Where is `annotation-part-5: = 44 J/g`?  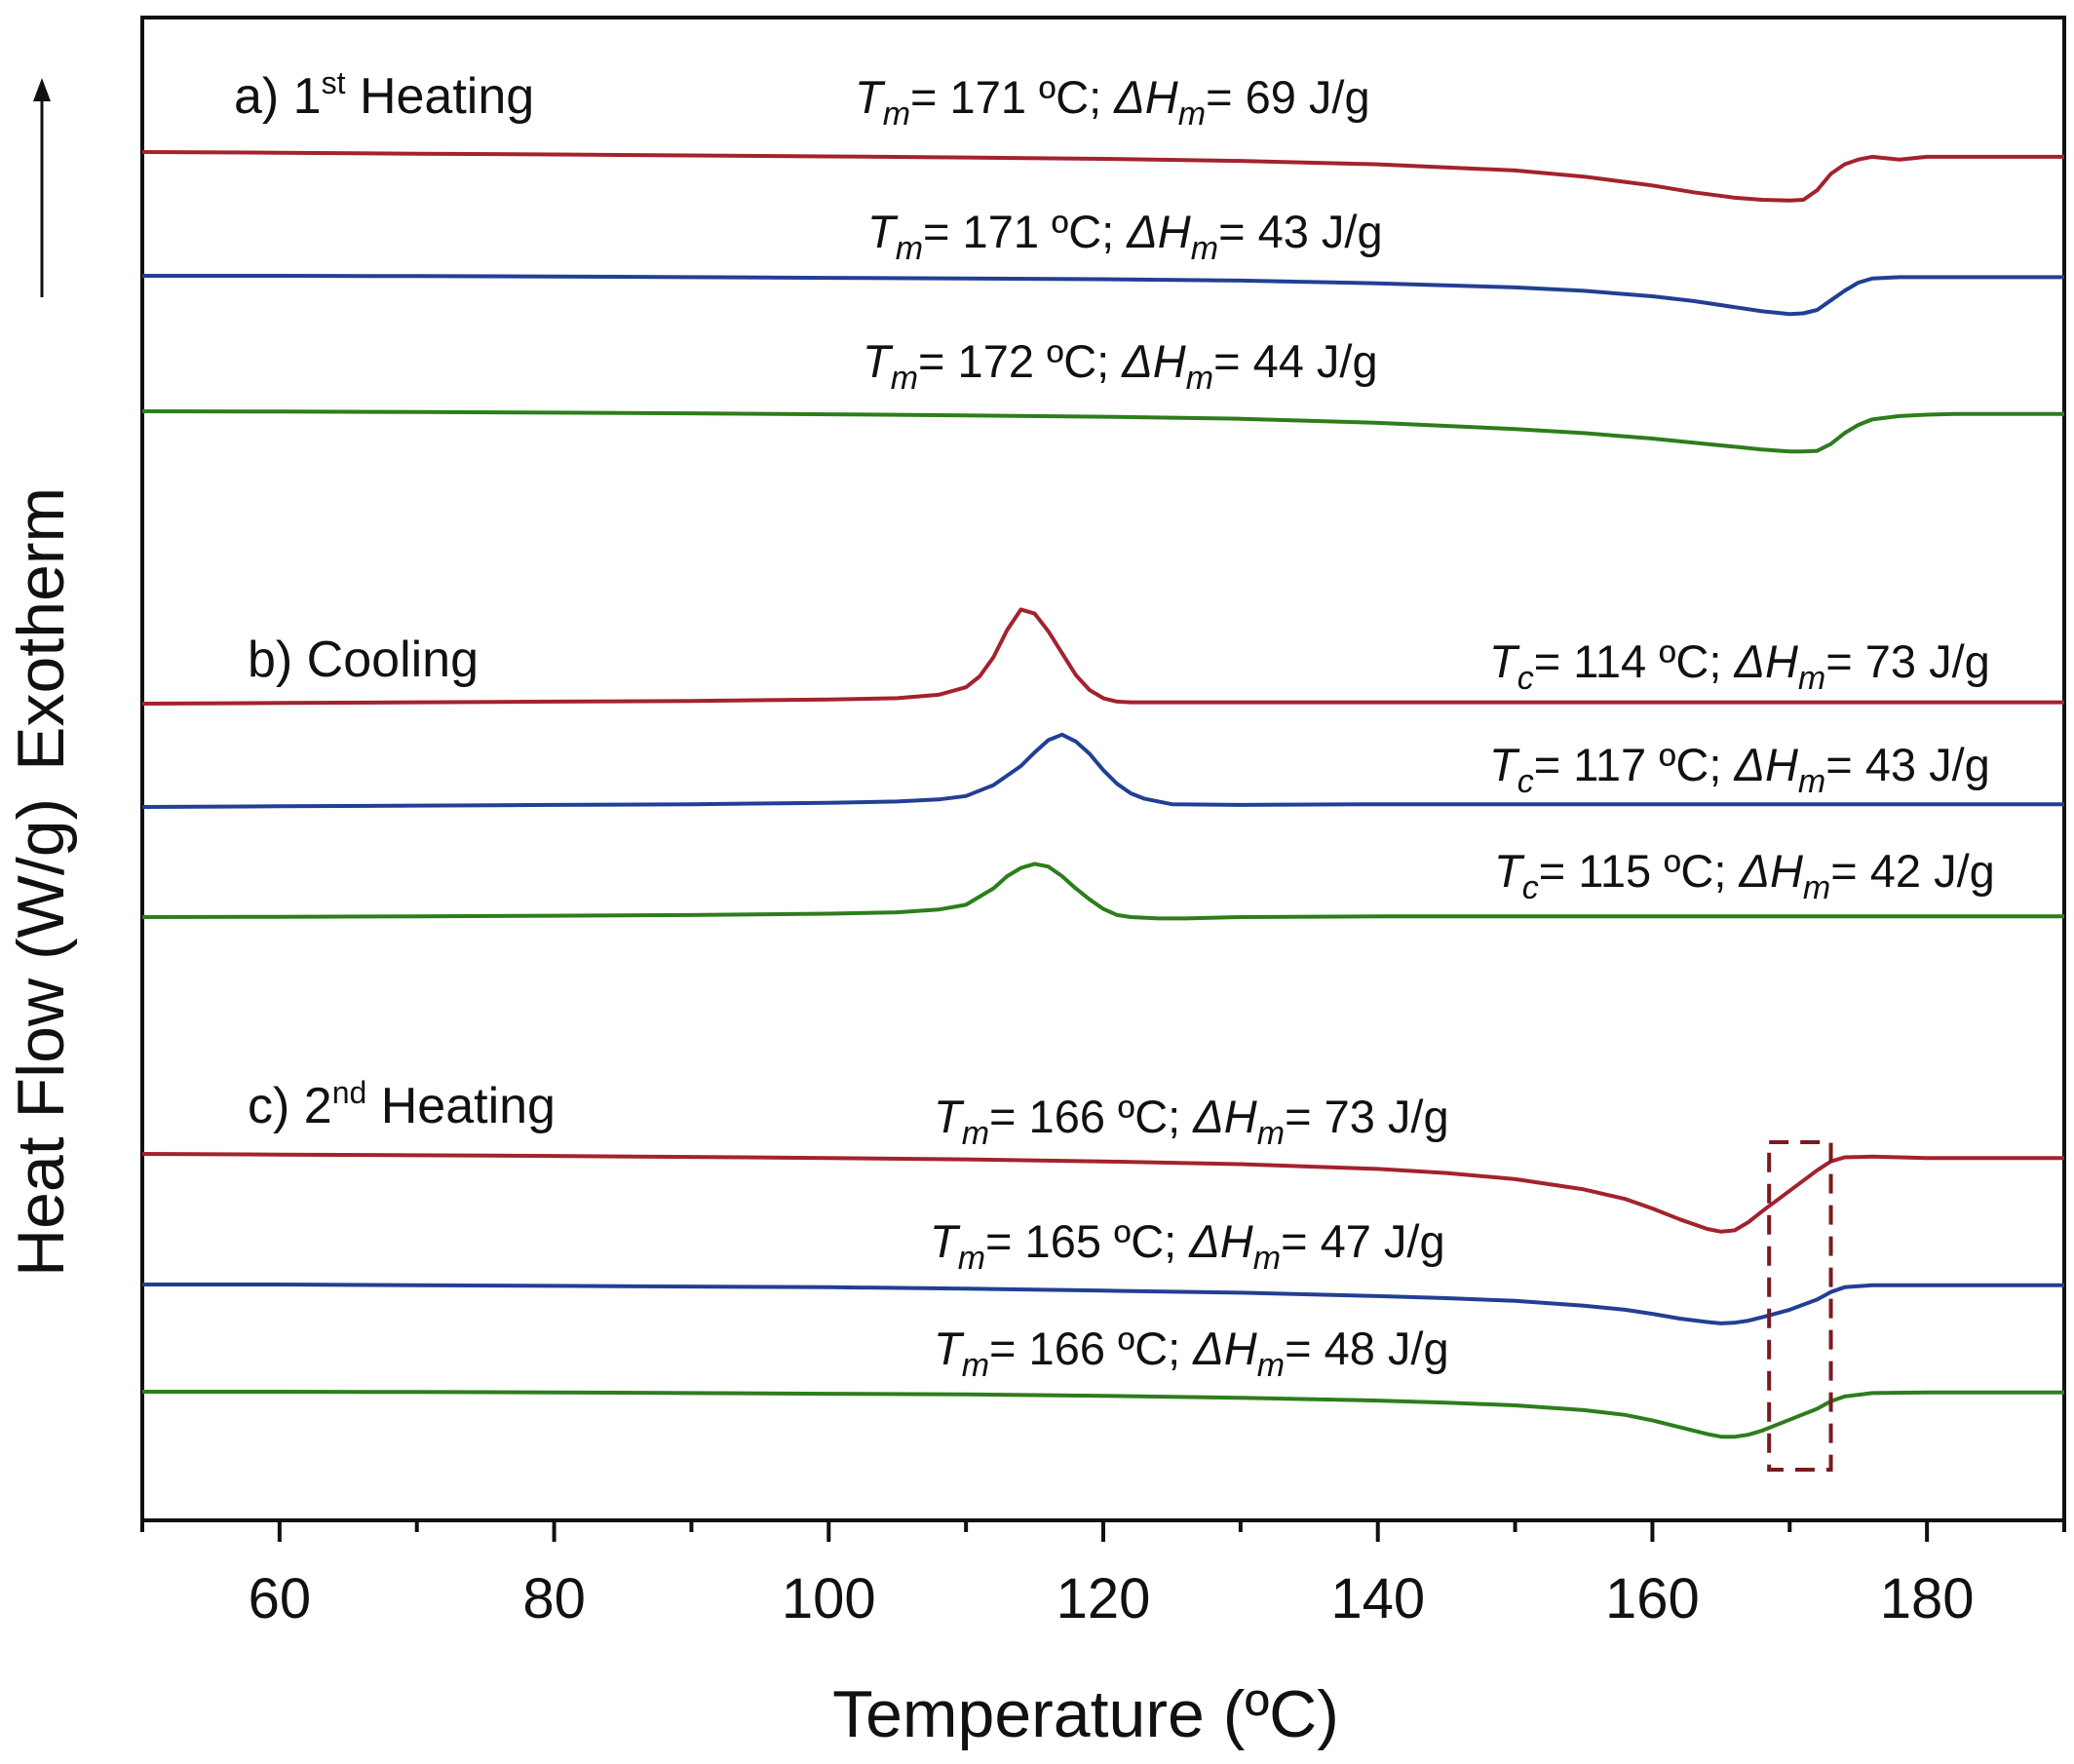 annotation-part-5: = 44 J/g is located at coordinates (1295, 361).